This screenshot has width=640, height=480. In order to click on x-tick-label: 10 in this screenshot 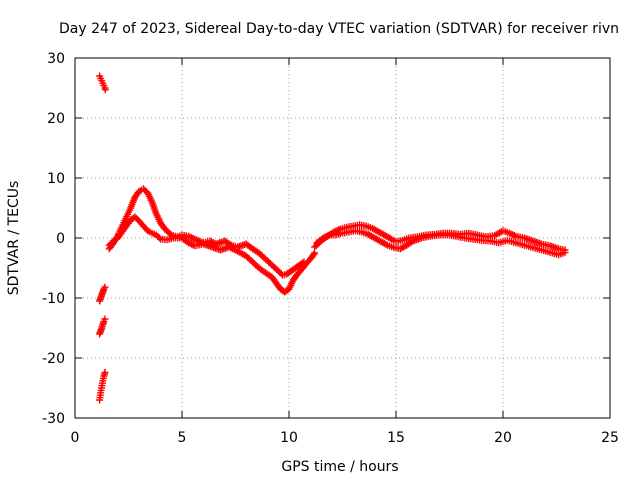, I will do `click(289, 438)`.